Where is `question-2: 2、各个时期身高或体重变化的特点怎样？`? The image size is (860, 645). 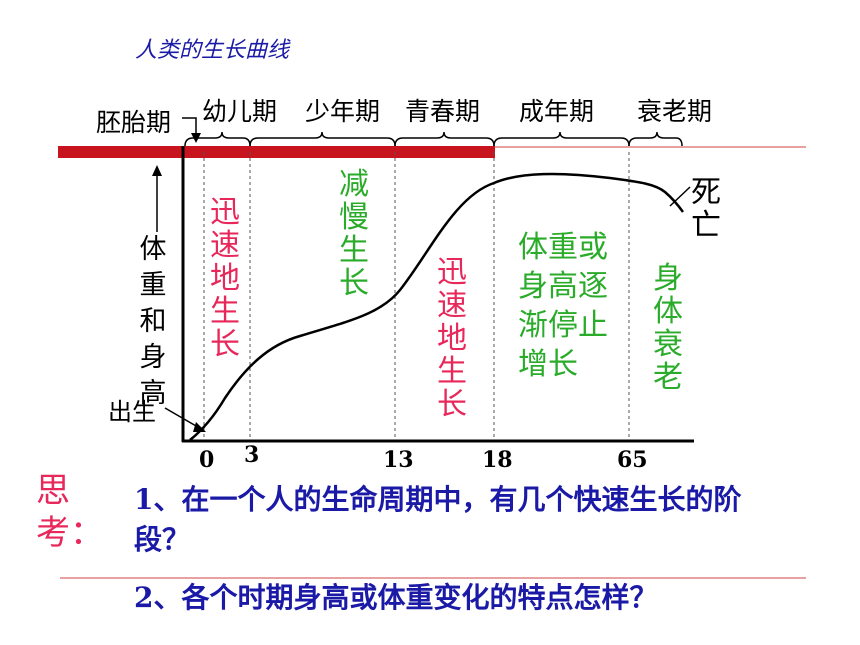 question-2: 2、各个时期身高或体重变化的特点怎样？ is located at coordinates (396, 597).